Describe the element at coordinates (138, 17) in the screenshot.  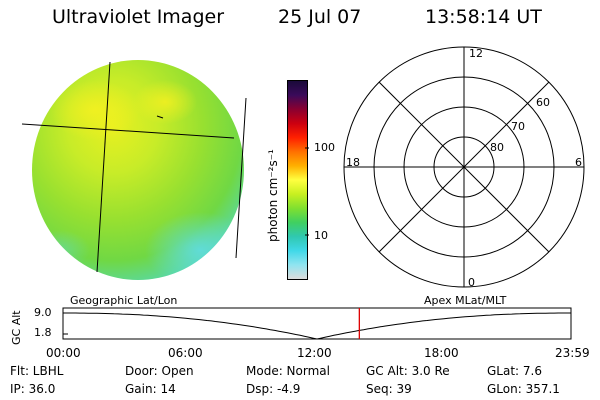
I see `instrument-title: Ultraviolet Imager` at that location.